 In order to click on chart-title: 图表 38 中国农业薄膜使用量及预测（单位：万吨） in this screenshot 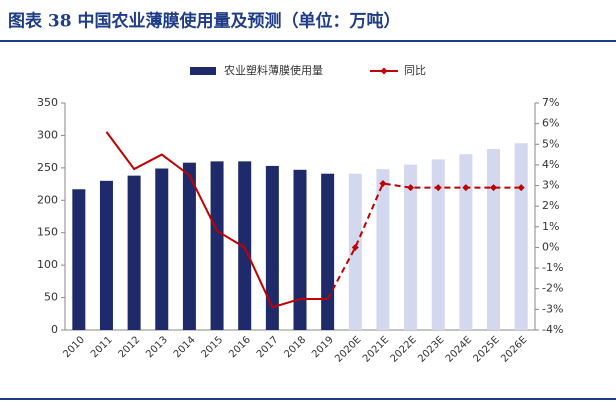, I will do `click(204, 21)`.